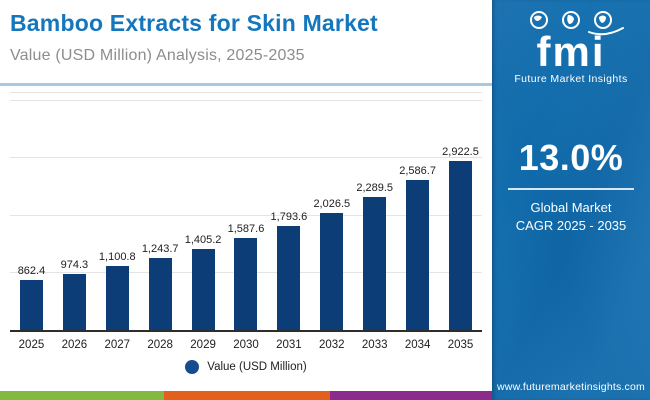 The width and height of the screenshot is (650, 400). What do you see at coordinates (194, 23) in the screenshot?
I see `page-title: Bamboo Extracts for Skin Market` at bounding box center [194, 23].